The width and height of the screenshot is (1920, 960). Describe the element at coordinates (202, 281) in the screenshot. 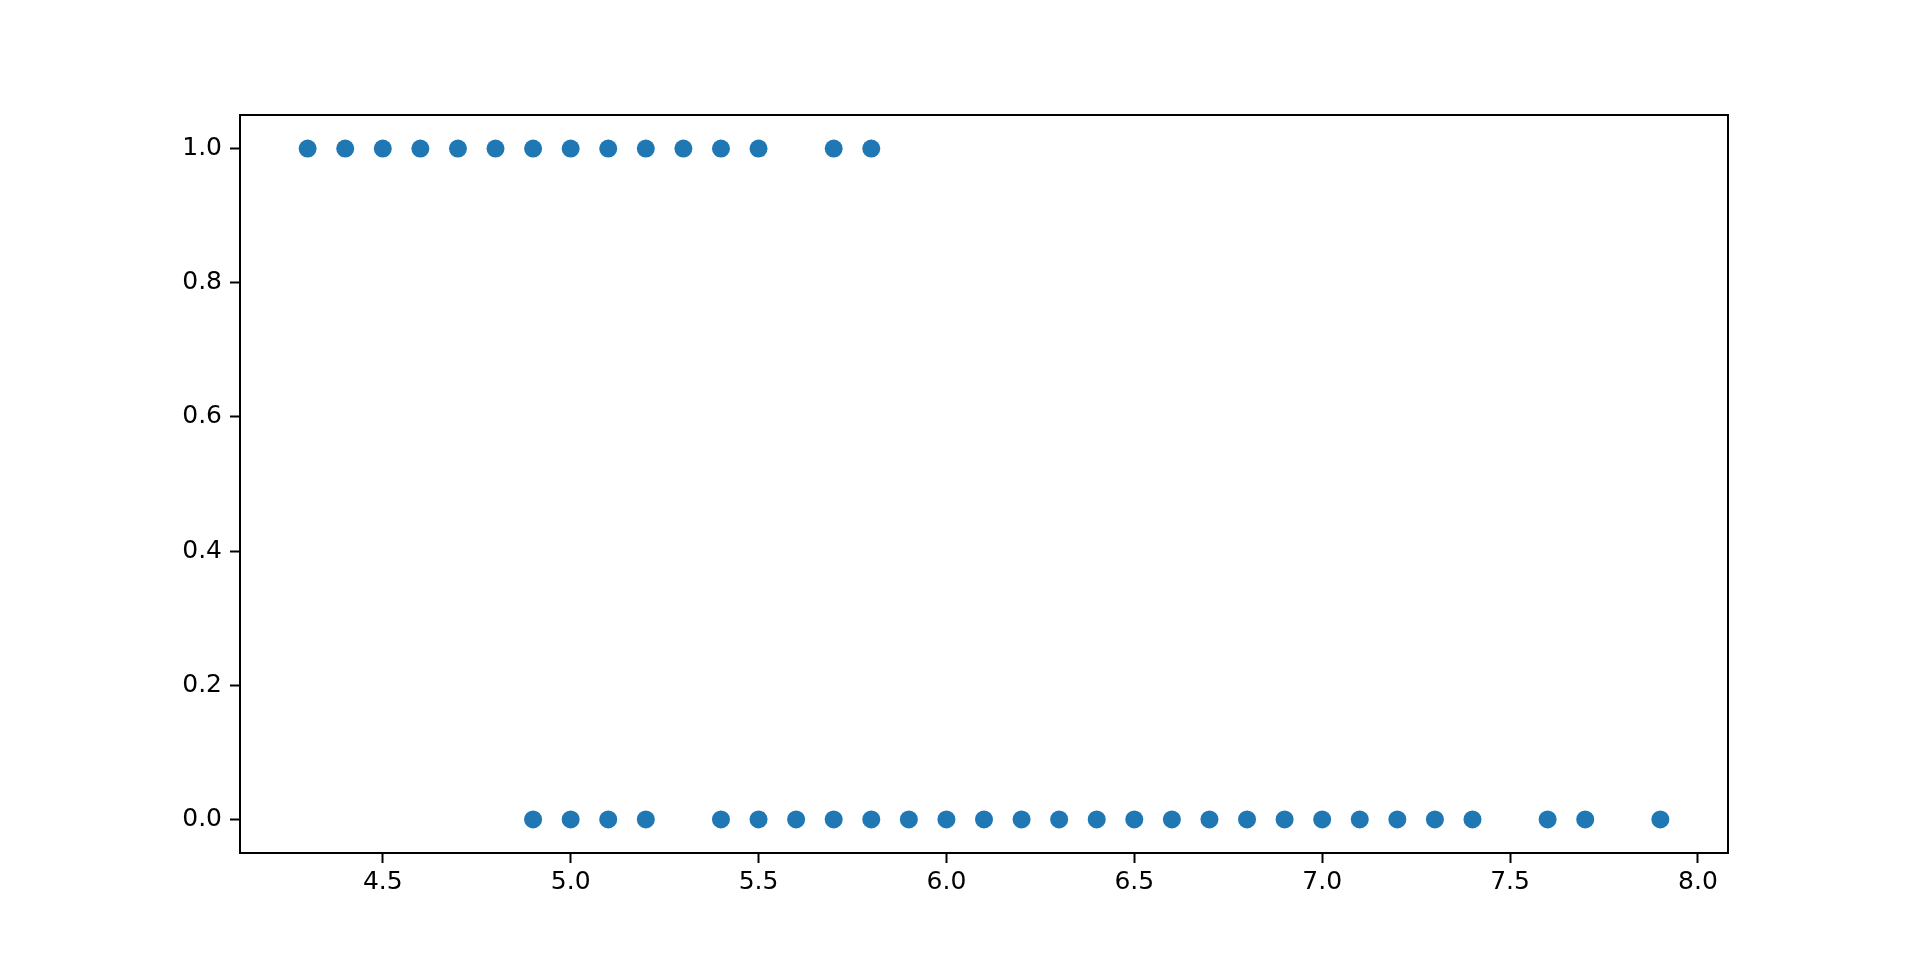

I see `y-tick-label: 0.8` at that location.